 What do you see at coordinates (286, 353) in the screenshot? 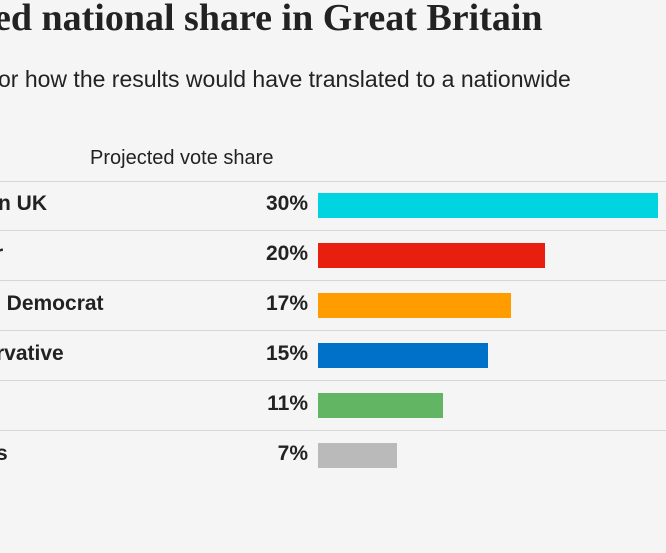
I see `value-label: 15%` at bounding box center [286, 353].